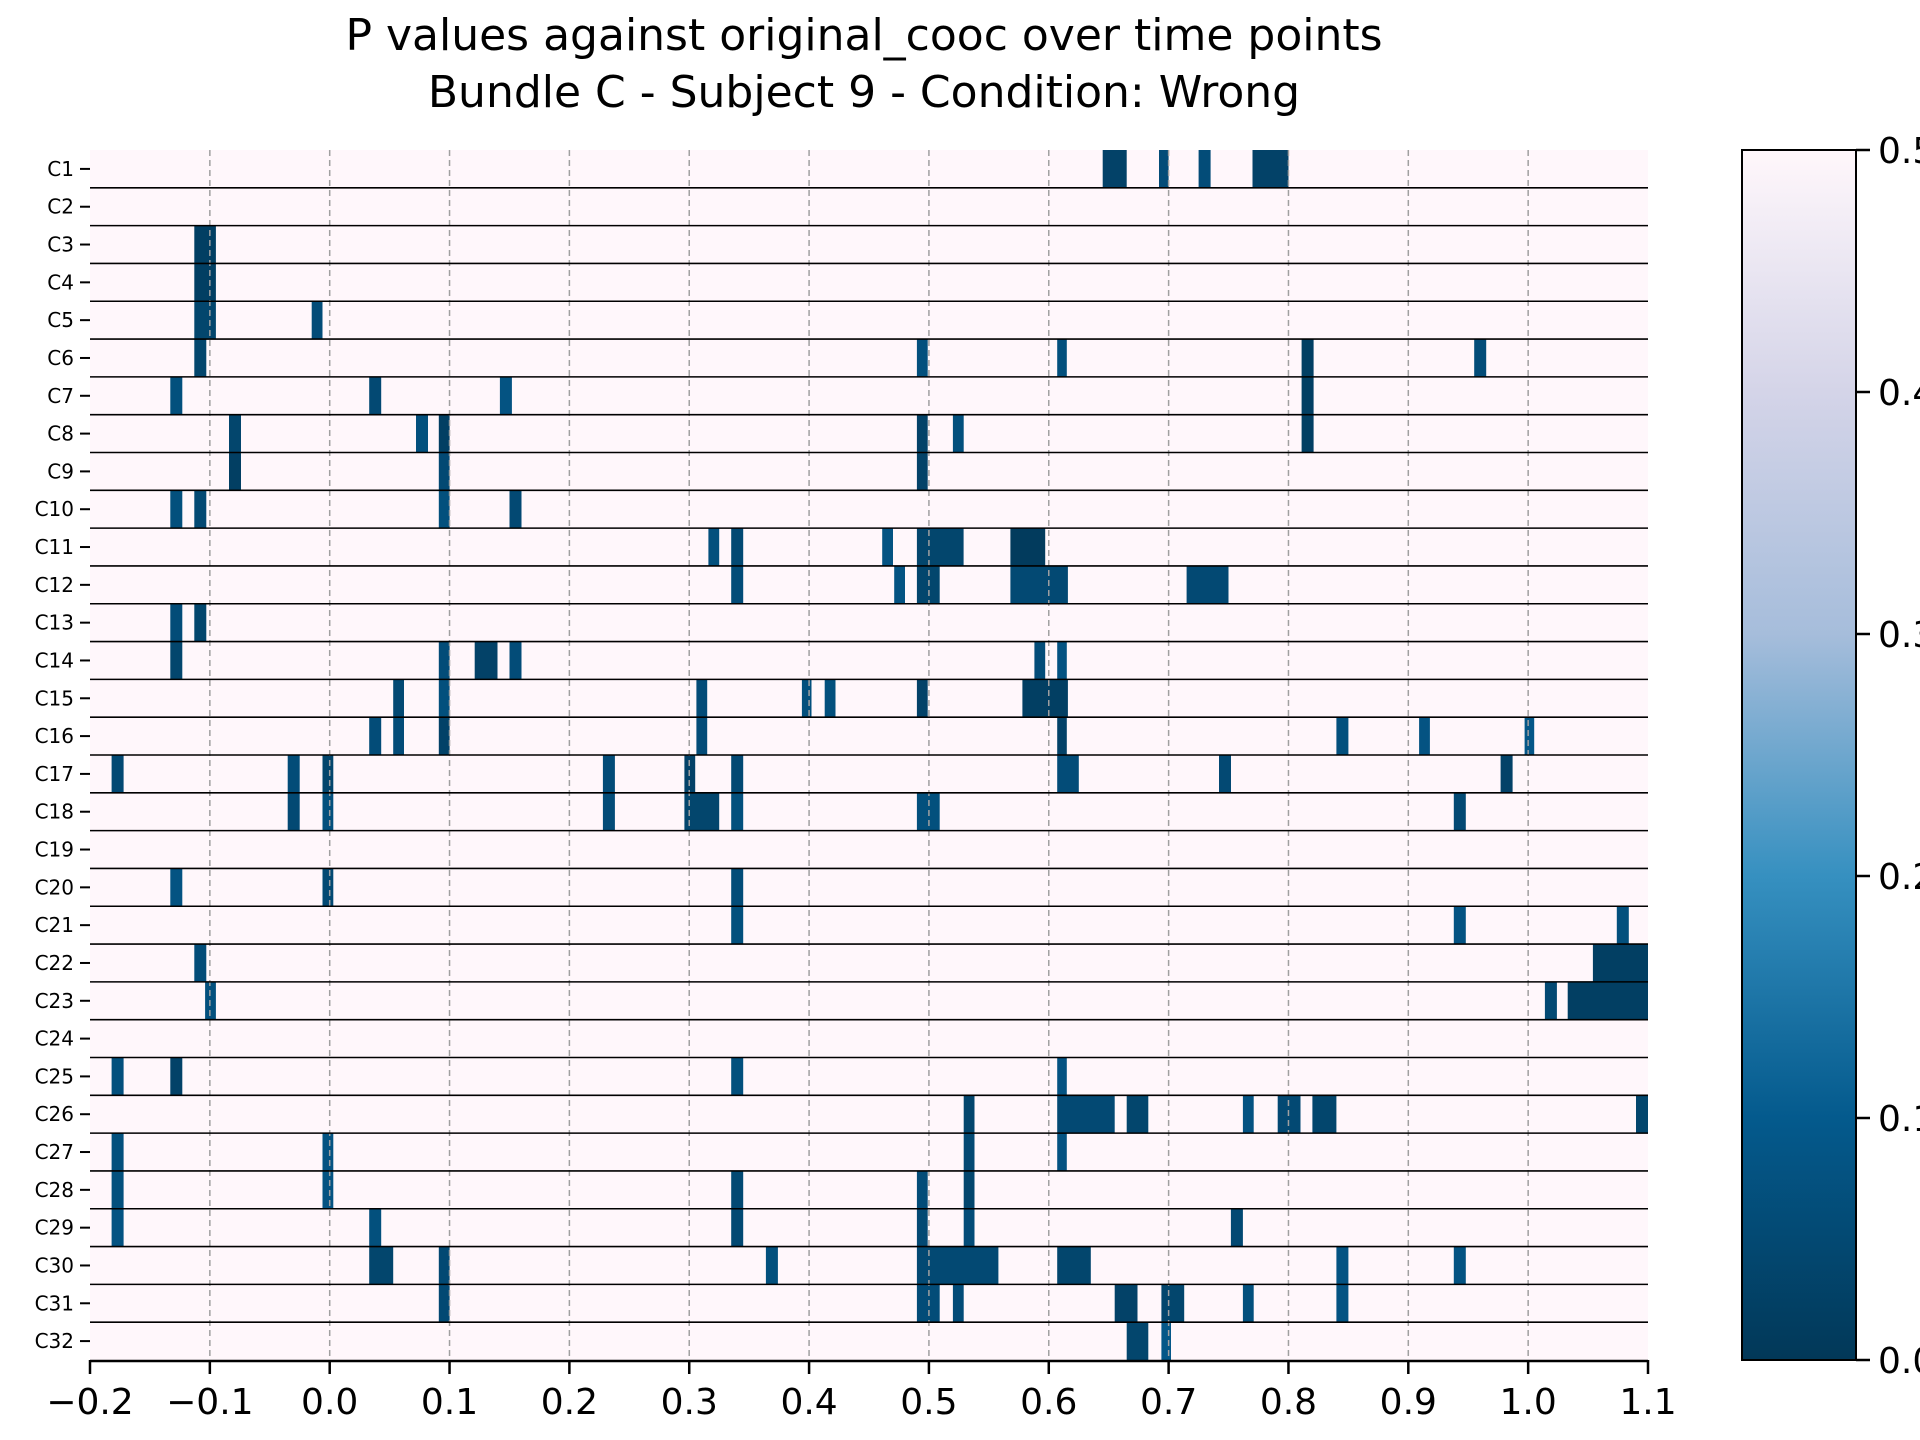  What do you see at coordinates (1459, 925) in the screenshot?
I see `heatmap-cell-c21` at bounding box center [1459, 925].